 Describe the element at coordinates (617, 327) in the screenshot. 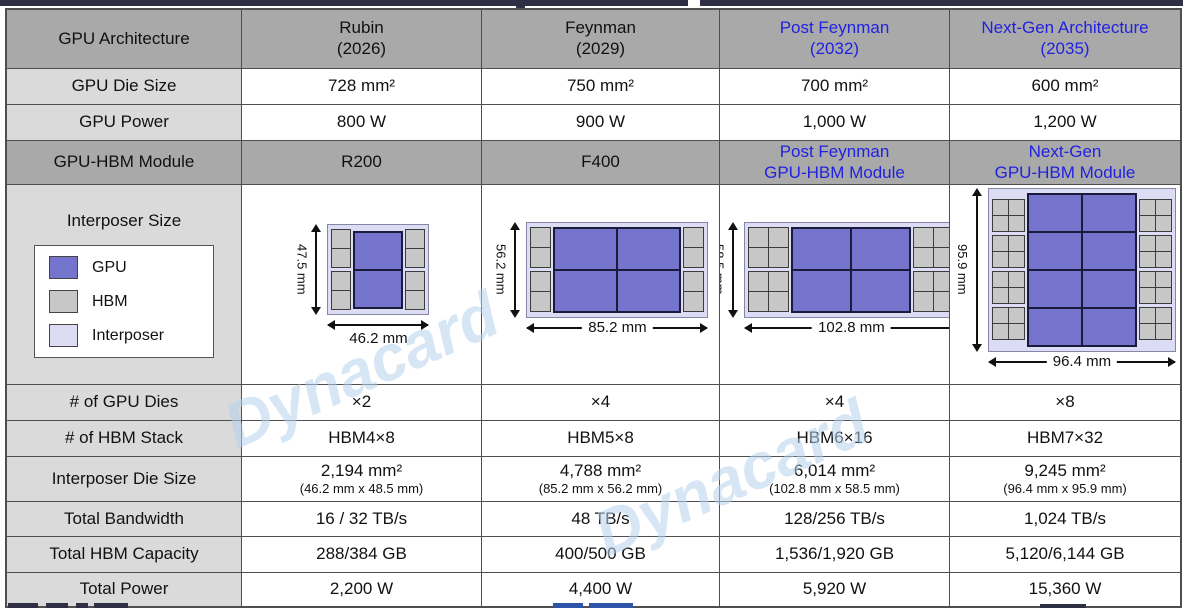

I see `width-dimension-label: 85.2 mm` at that location.